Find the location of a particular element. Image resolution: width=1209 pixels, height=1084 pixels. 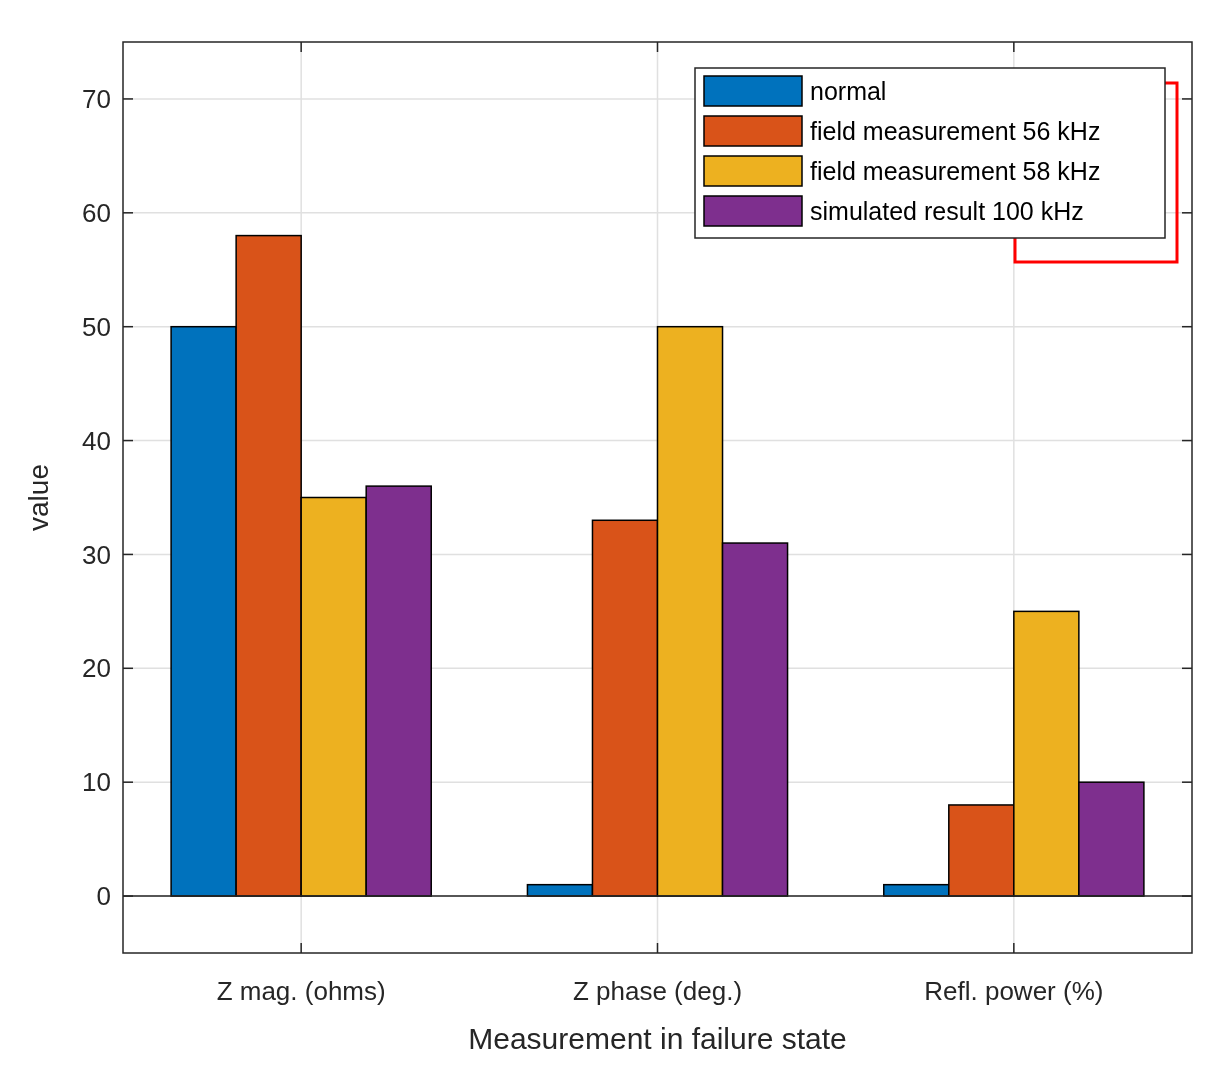

x-tick-label: Refl. power (%) is located at coordinates (1014, 991).